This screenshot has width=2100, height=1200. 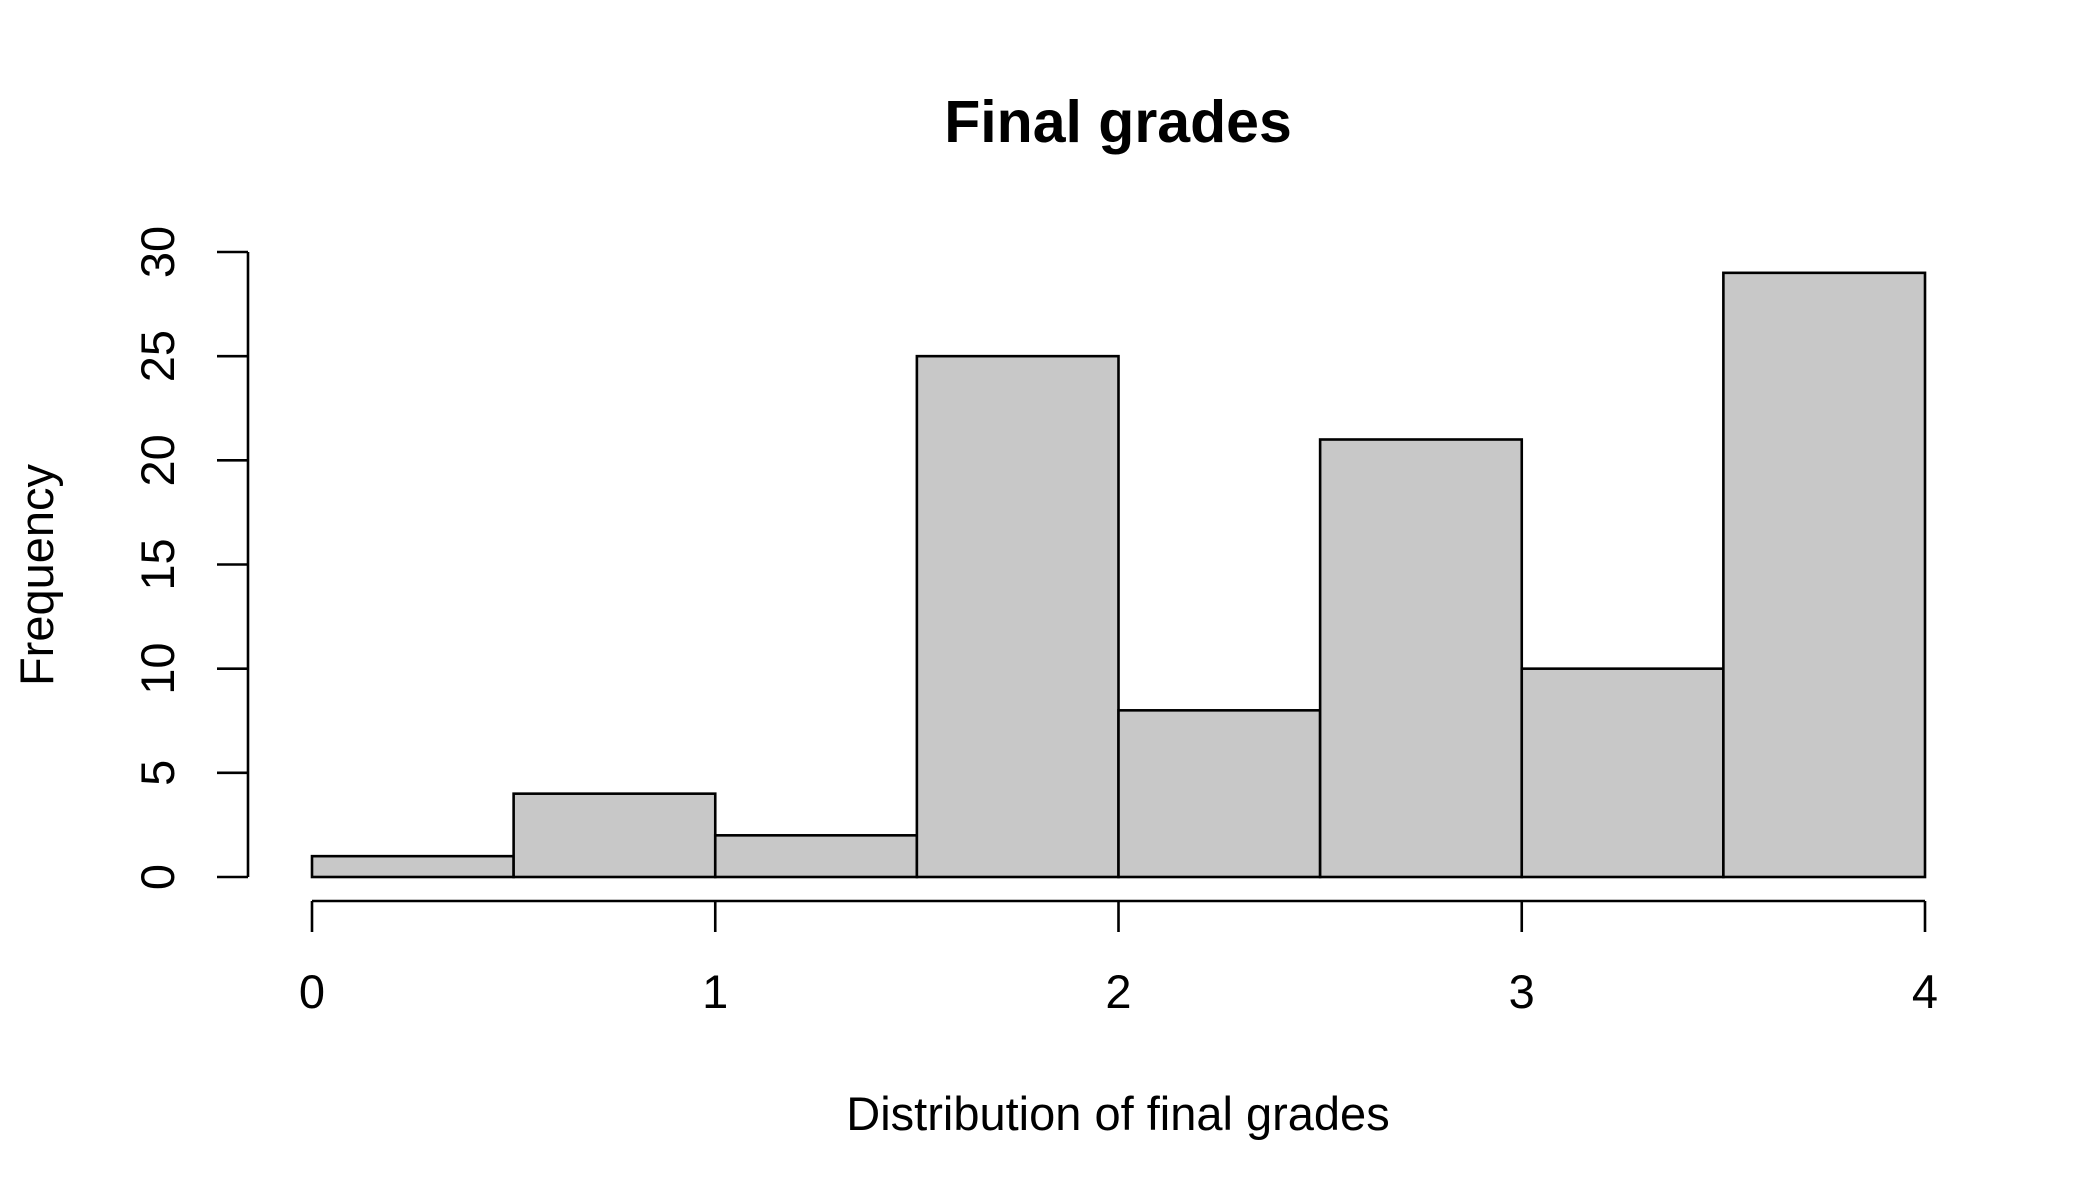 I want to click on x-tick-label: 2, so click(x=1118, y=991).